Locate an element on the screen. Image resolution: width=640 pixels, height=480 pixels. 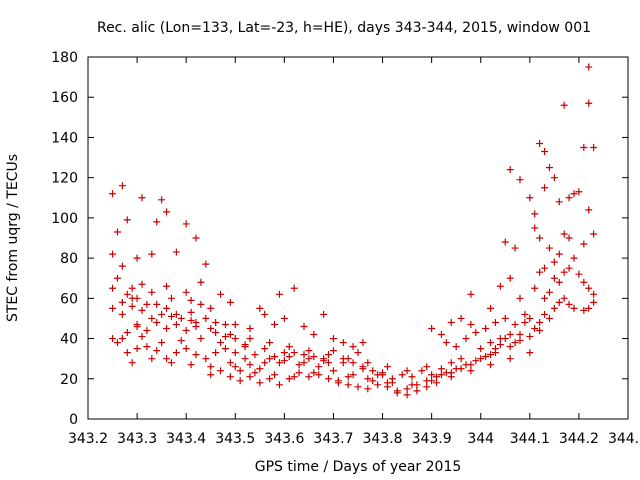
x-tick-label: 343.5 is located at coordinates (235, 439).